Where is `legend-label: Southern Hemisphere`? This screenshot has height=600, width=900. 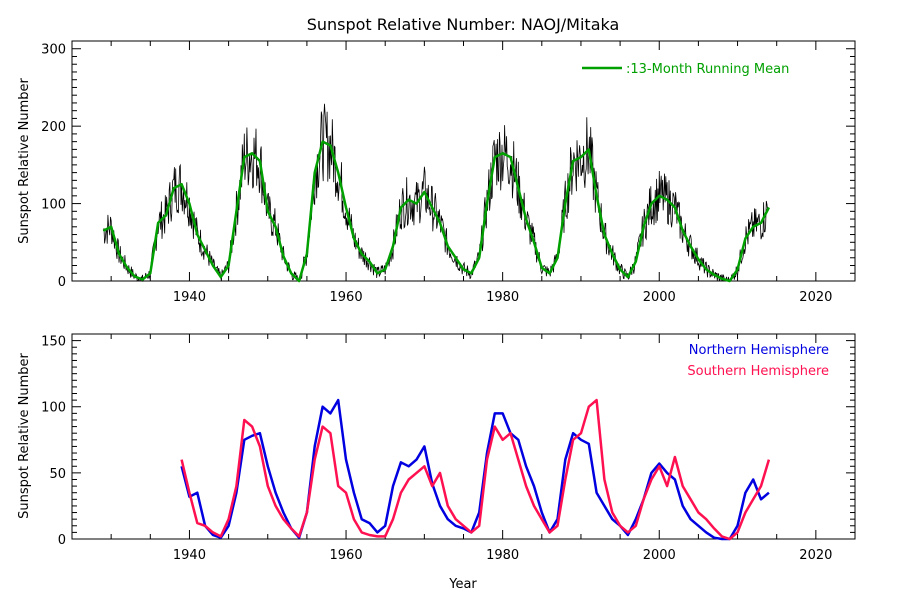
legend-label: Southern Hemisphere is located at coordinates (758, 371).